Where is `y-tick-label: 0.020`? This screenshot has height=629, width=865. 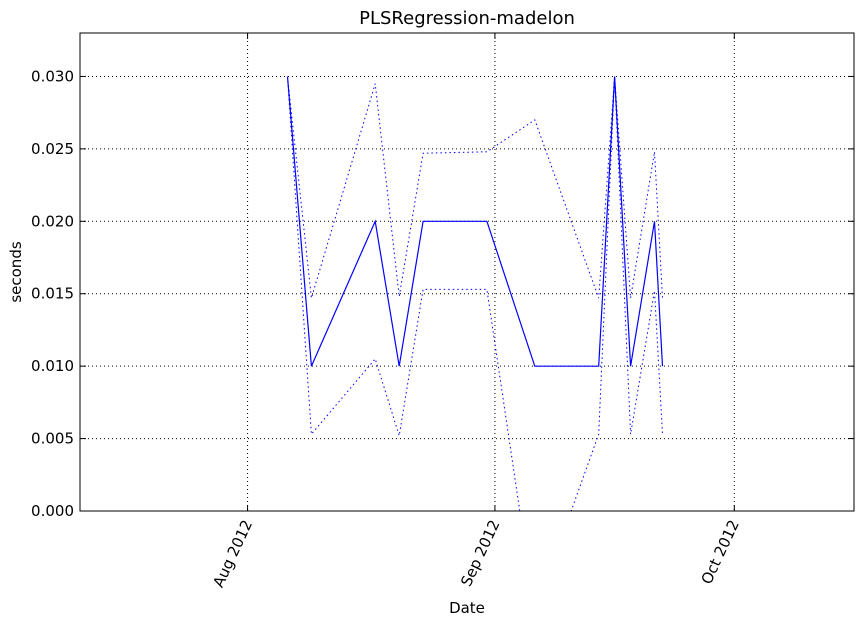 y-tick-label: 0.020 is located at coordinates (52, 221).